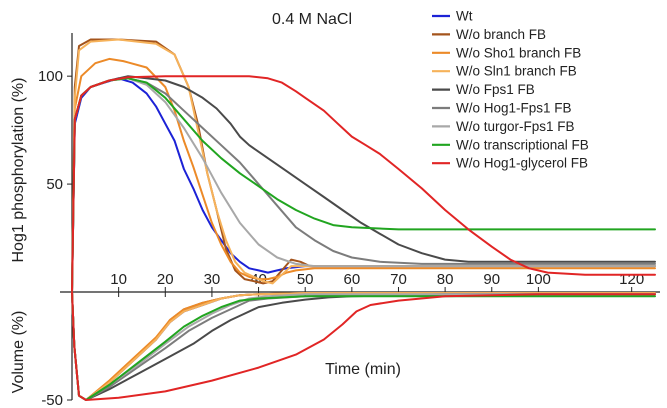  Describe the element at coordinates (515, 126) in the screenshot. I see `legend-label: W/o turgor-Fps1 FB` at that location.